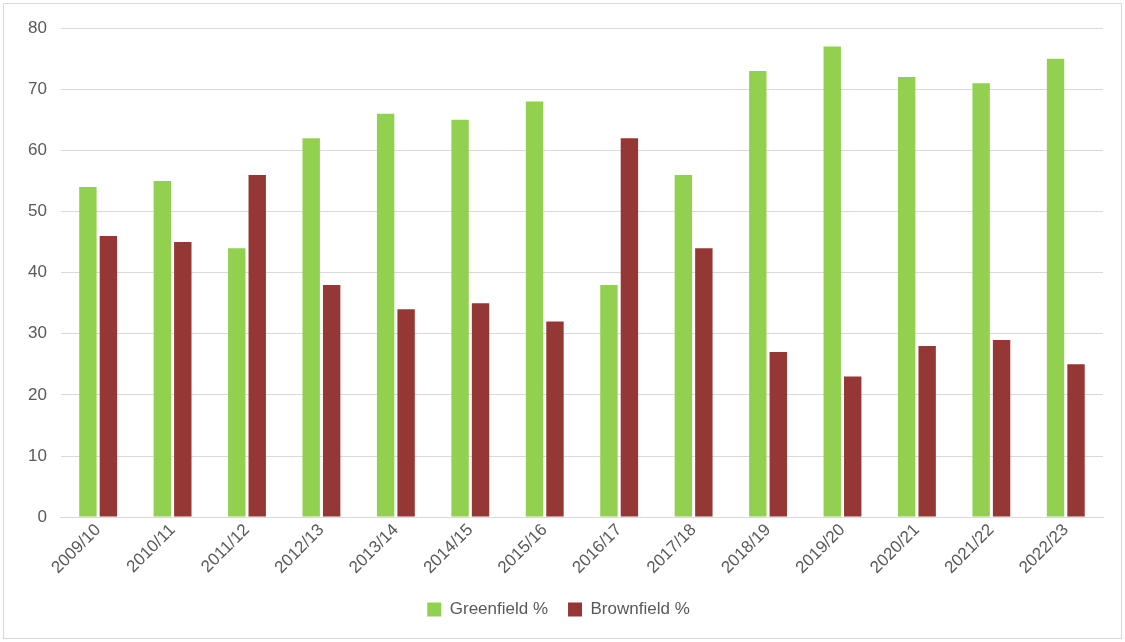 The height and width of the screenshot is (642, 1125). What do you see at coordinates (37, 150) in the screenshot?
I see `y-tick-label: 60` at bounding box center [37, 150].